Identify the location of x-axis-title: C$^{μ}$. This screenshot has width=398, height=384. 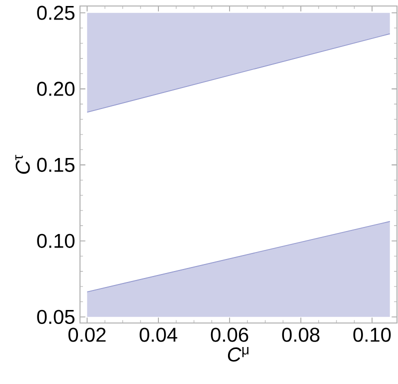
(238, 354).